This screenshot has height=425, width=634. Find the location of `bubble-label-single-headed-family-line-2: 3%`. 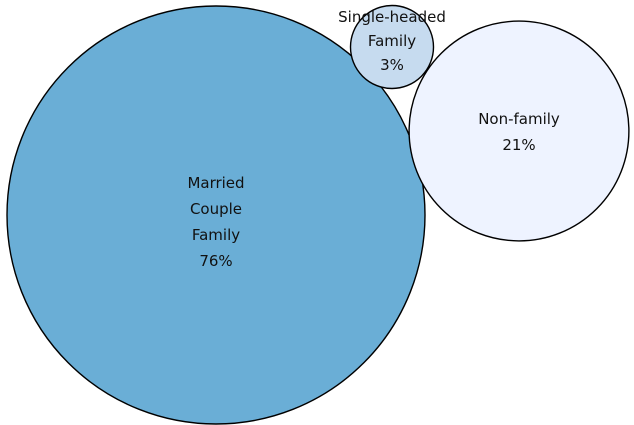

bubble-label-single-headed-family-line-2: 3% is located at coordinates (392, 65).